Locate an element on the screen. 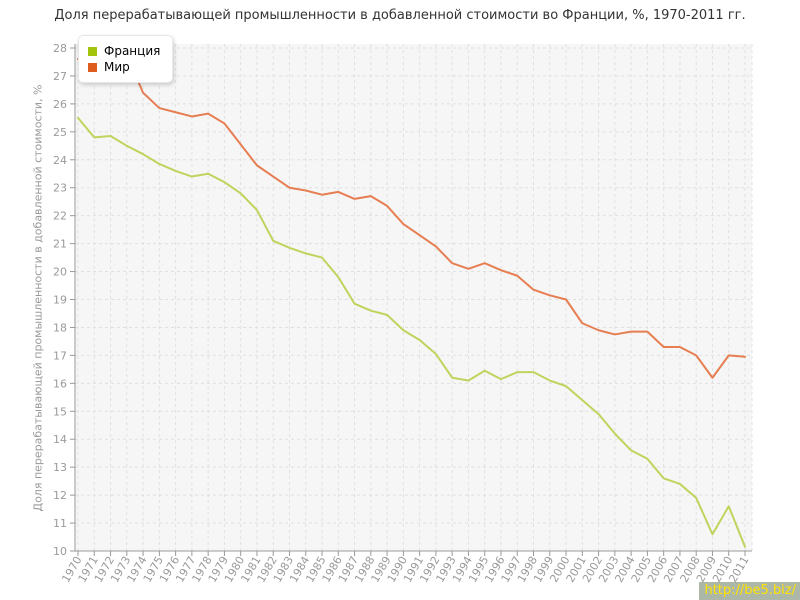  legend-item-world: Мир is located at coordinates (124, 67).